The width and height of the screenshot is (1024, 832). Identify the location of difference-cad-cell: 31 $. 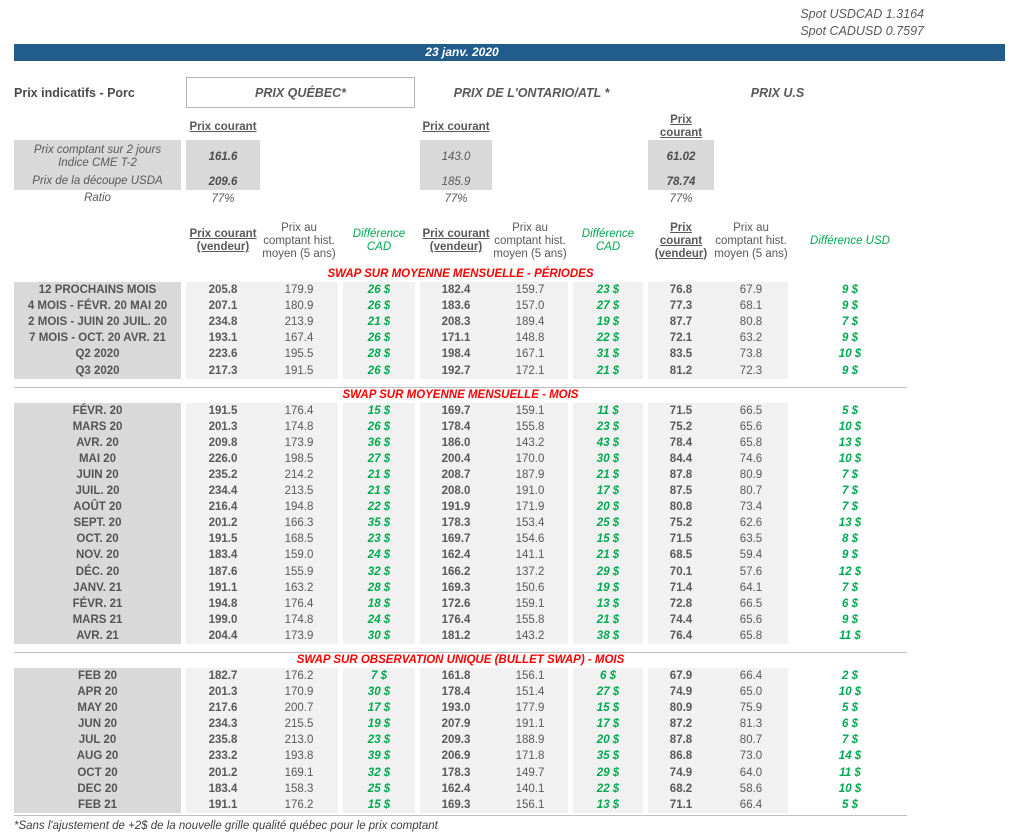
(608, 354).